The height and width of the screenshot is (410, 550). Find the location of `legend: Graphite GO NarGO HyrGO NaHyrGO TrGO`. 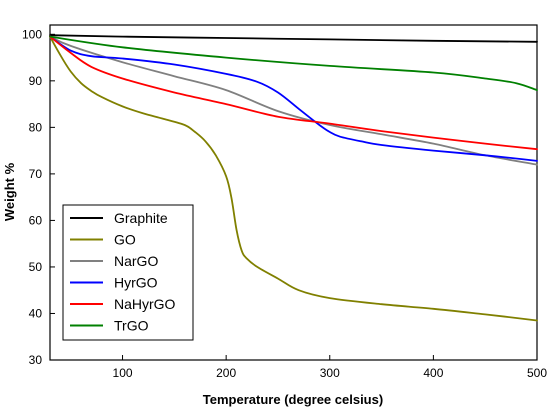

legend: Graphite GO NarGO HyrGO NaHyrGO TrGO is located at coordinates (128, 272).